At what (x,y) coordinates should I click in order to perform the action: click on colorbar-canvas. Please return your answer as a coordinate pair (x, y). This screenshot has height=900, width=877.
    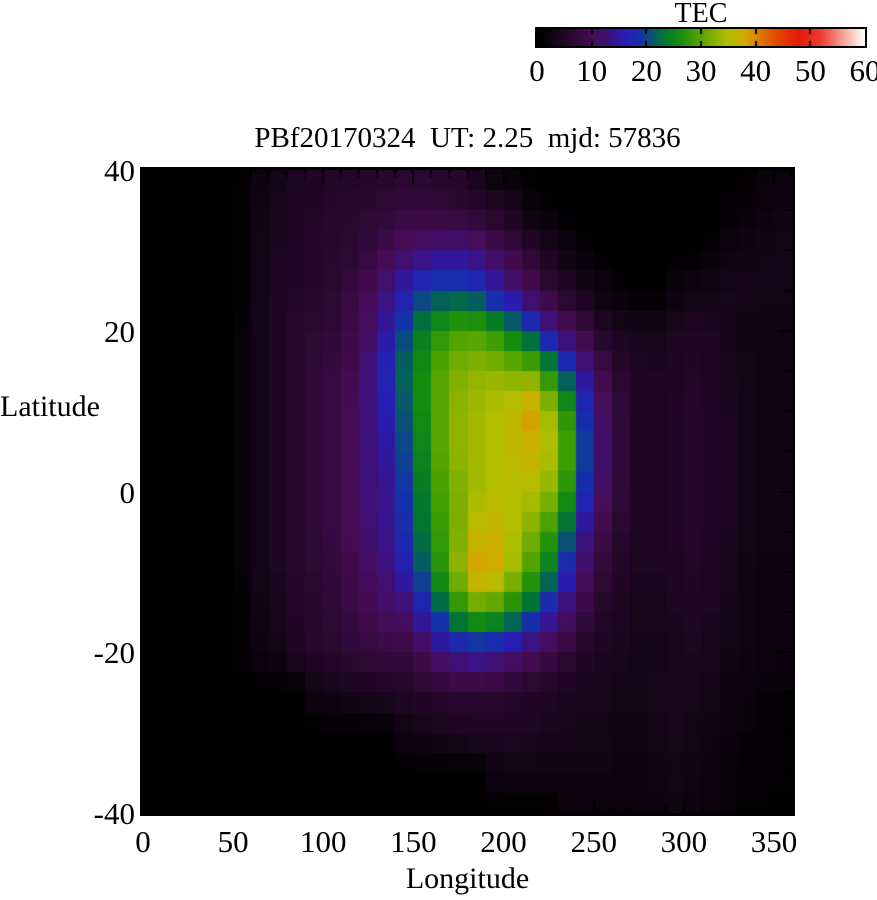
    Looking at the image, I should click on (701, 37).